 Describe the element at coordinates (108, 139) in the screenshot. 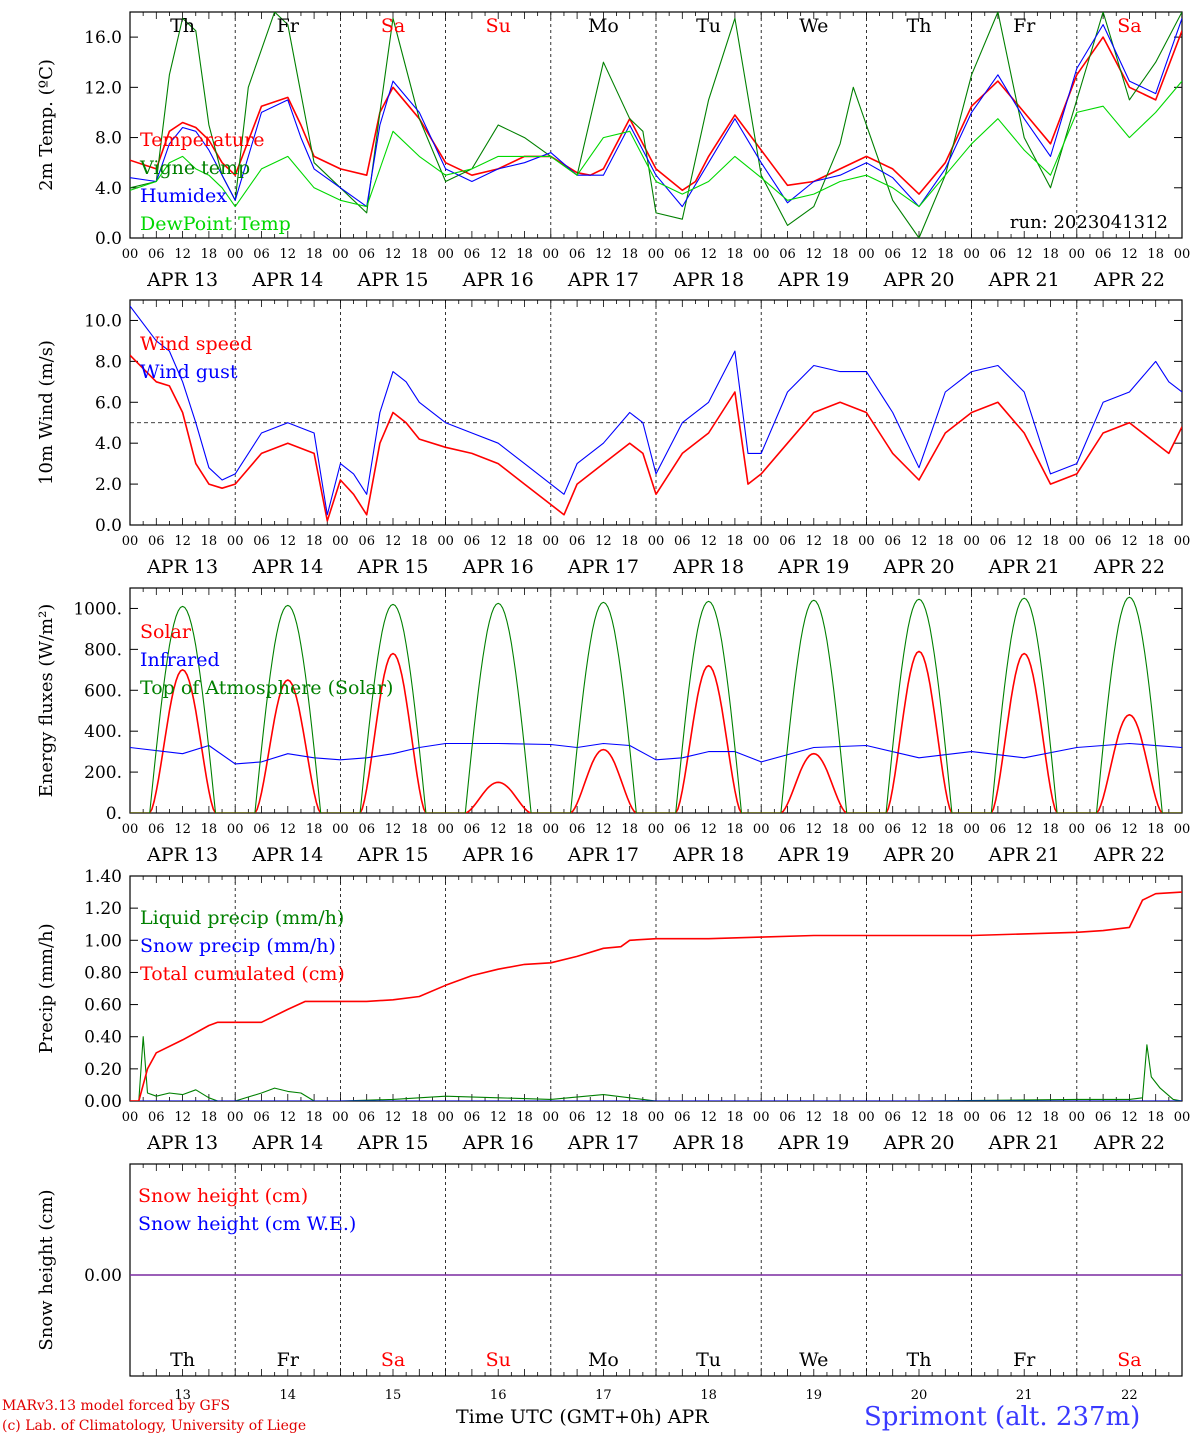

I see `y-tick-label: 8.0` at that location.